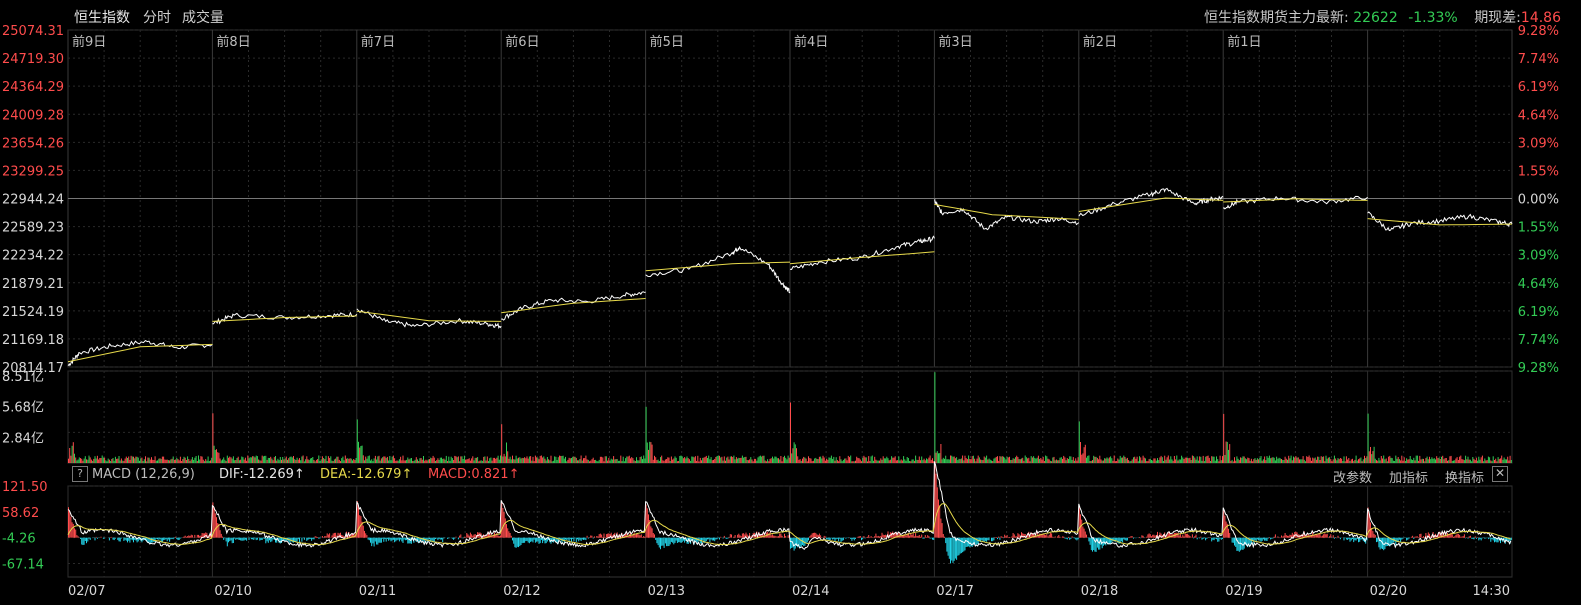  I want to click on switch-indicator-button: 换指标, so click(1464, 478).